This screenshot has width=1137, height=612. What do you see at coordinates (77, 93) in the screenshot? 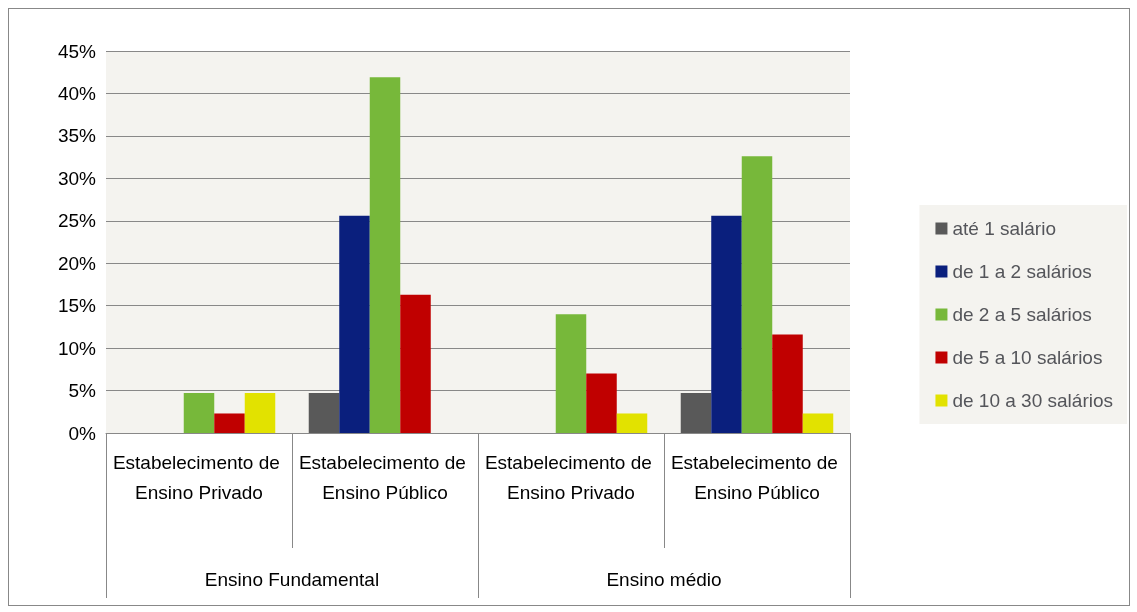
I see `y-tick-label: 40%` at bounding box center [77, 93].